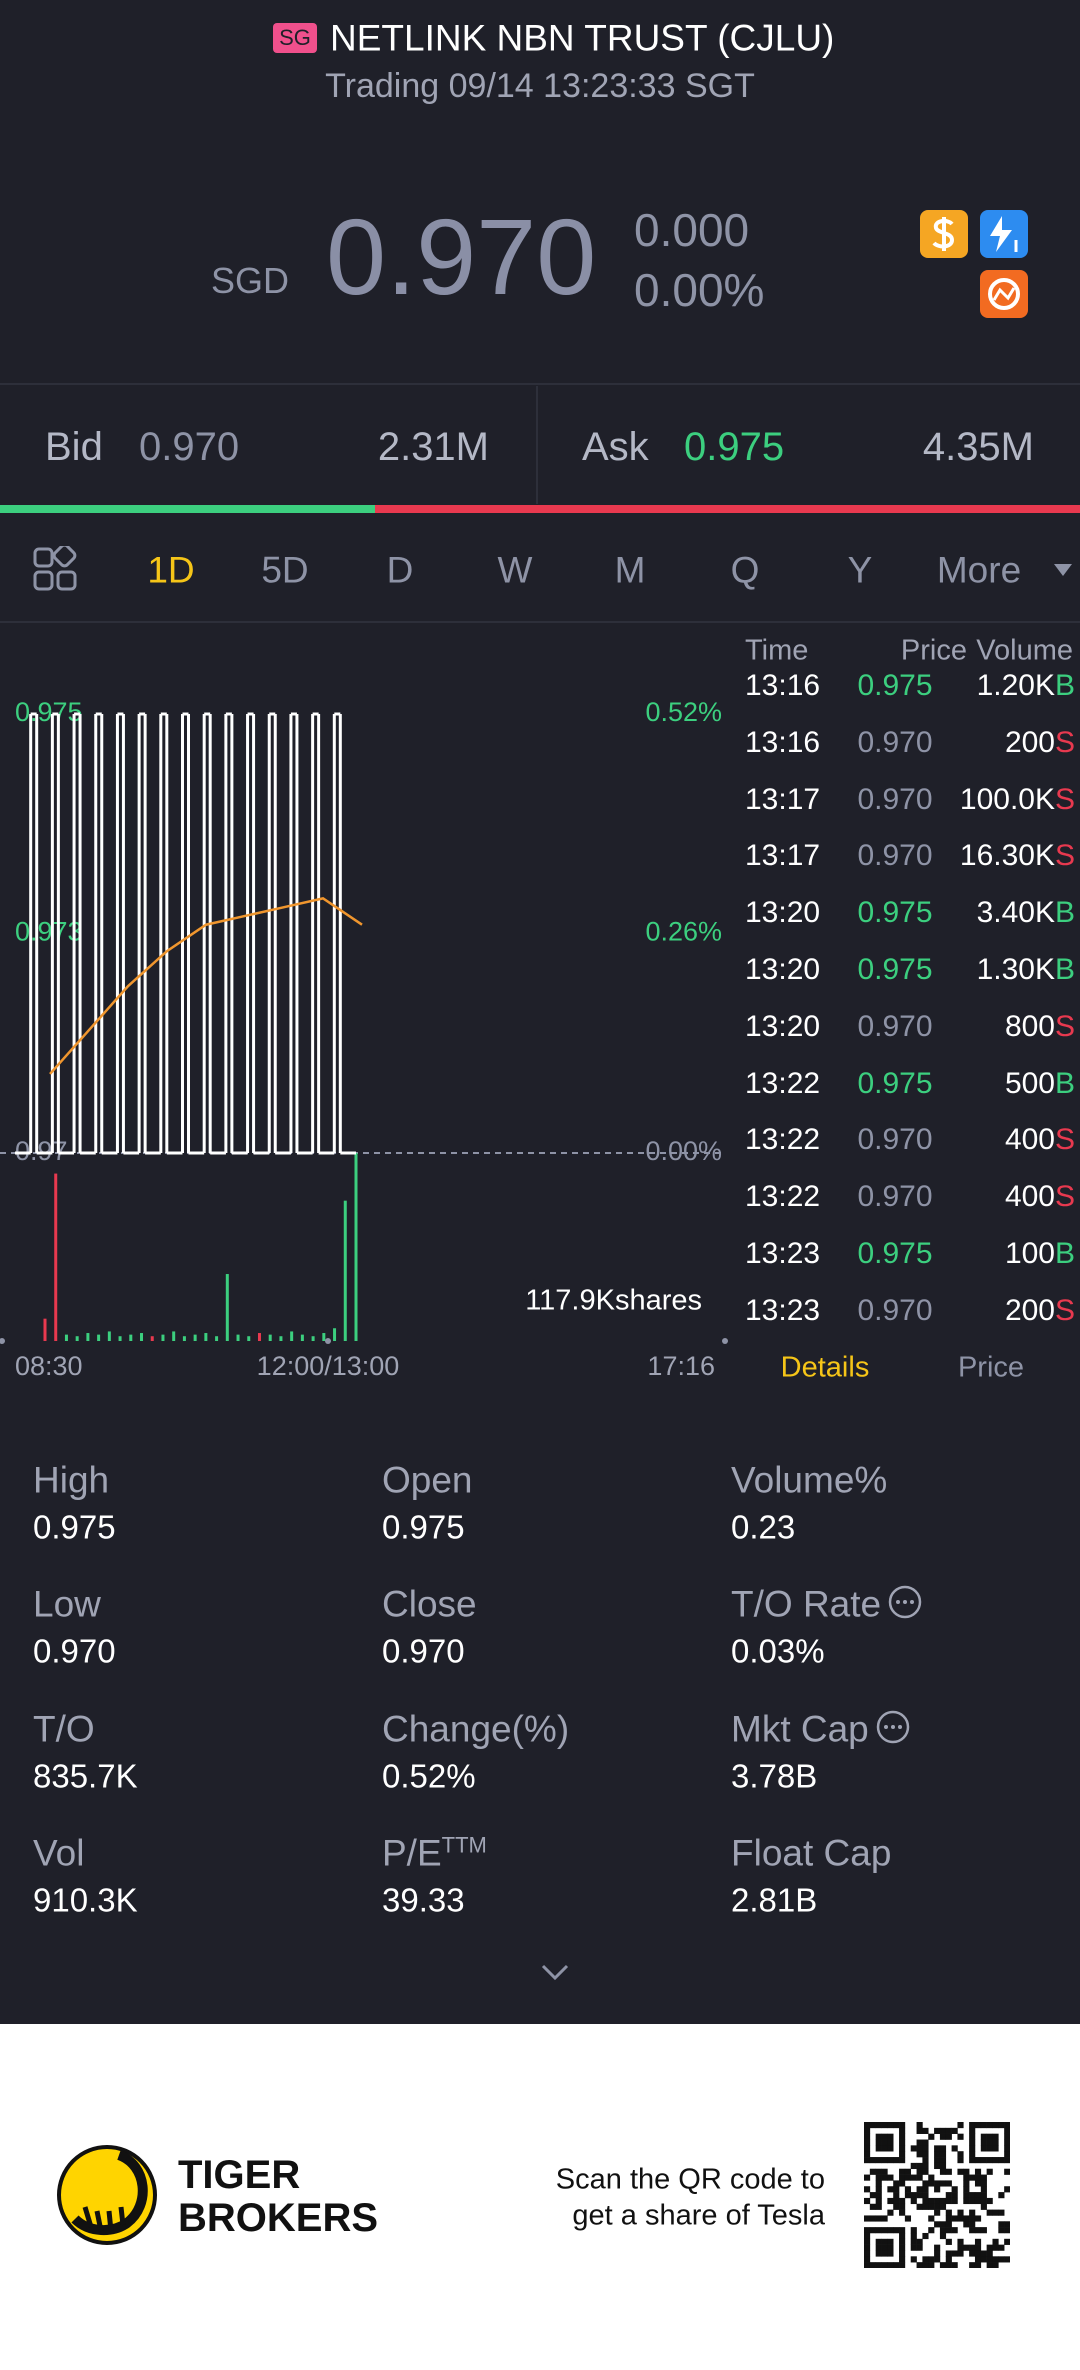 The height and width of the screenshot is (2370, 1080). What do you see at coordinates (476, 1729) in the screenshot?
I see `stat-label: Change(%)` at bounding box center [476, 1729].